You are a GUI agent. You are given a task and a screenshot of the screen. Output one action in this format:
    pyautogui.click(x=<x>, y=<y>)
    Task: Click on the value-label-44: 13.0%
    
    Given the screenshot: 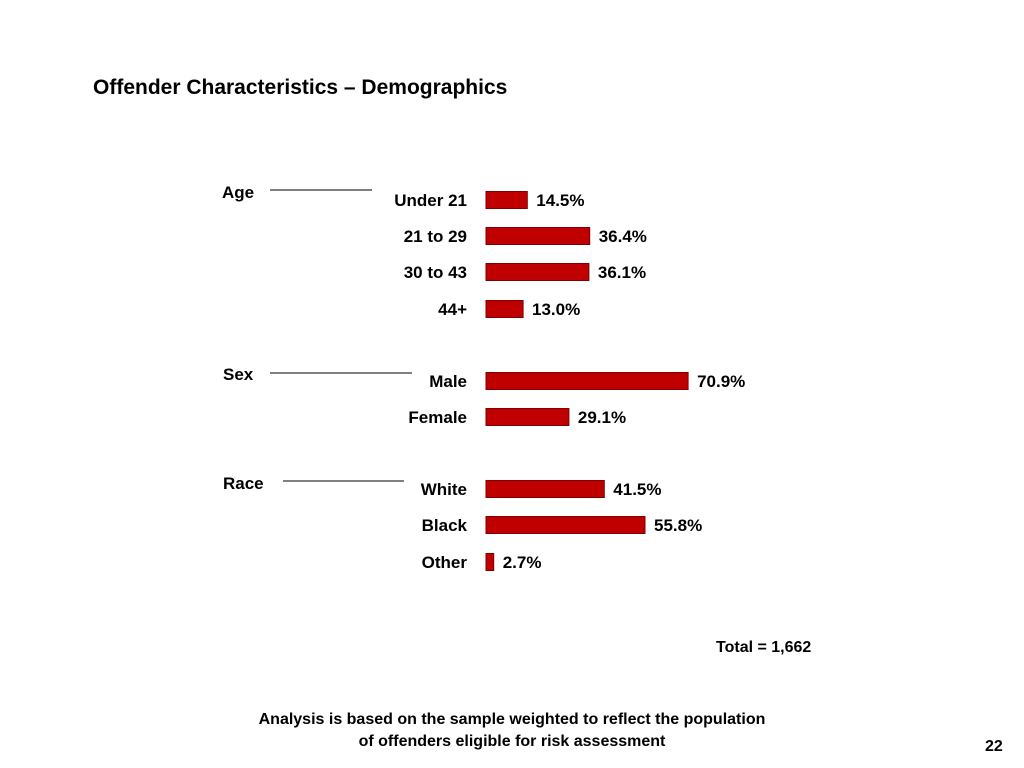 What is the action you would take?
    pyautogui.click(x=556, y=309)
    